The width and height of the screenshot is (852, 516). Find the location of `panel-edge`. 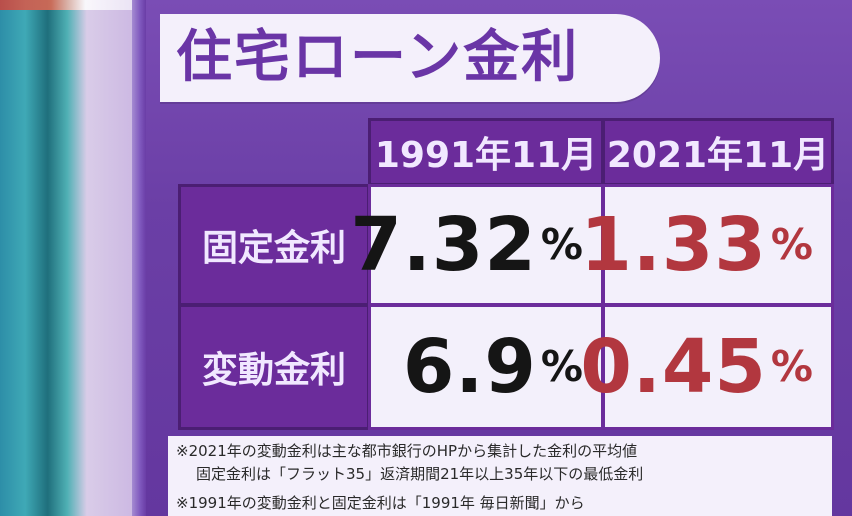

panel-edge is located at coordinates (139, 258).